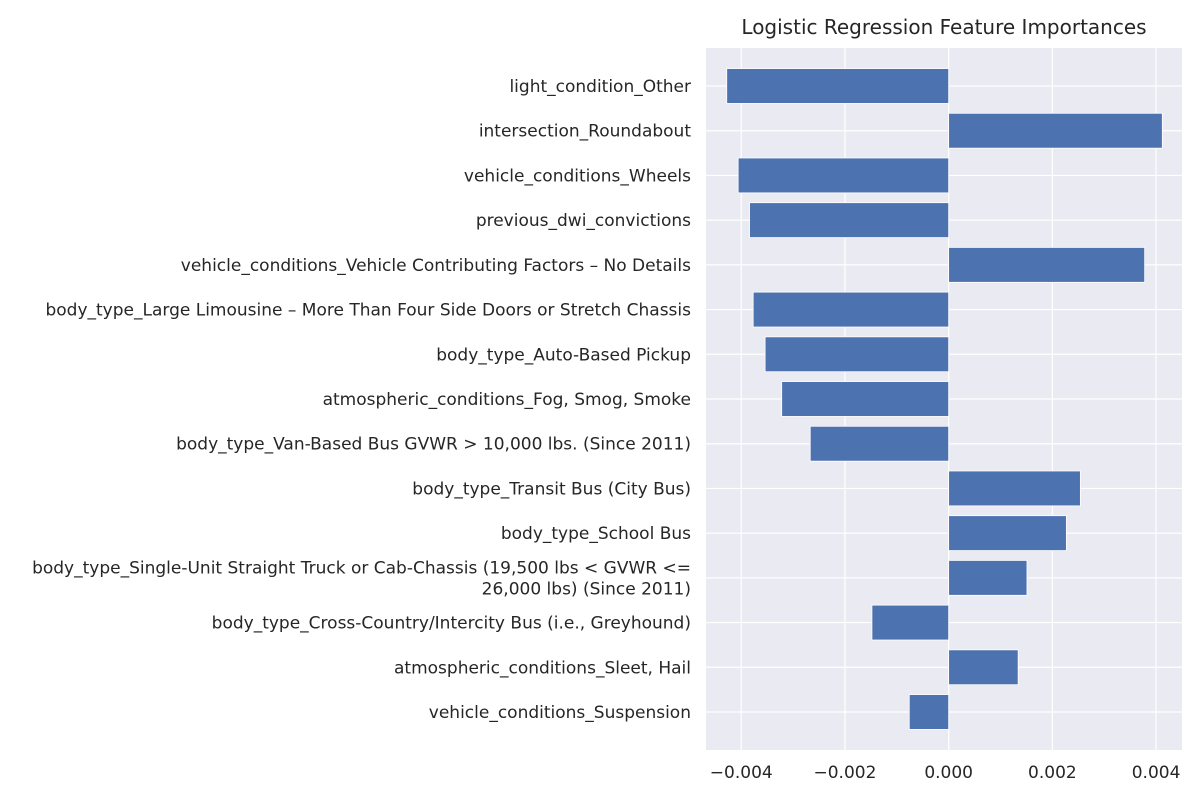 Image resolution: width=1200 pixels, height=800 pixels. What do you see at coordinates (845, 773) in the screenshot?
I see `x-tick-label: −0.002` at bounding box center [845, 773].